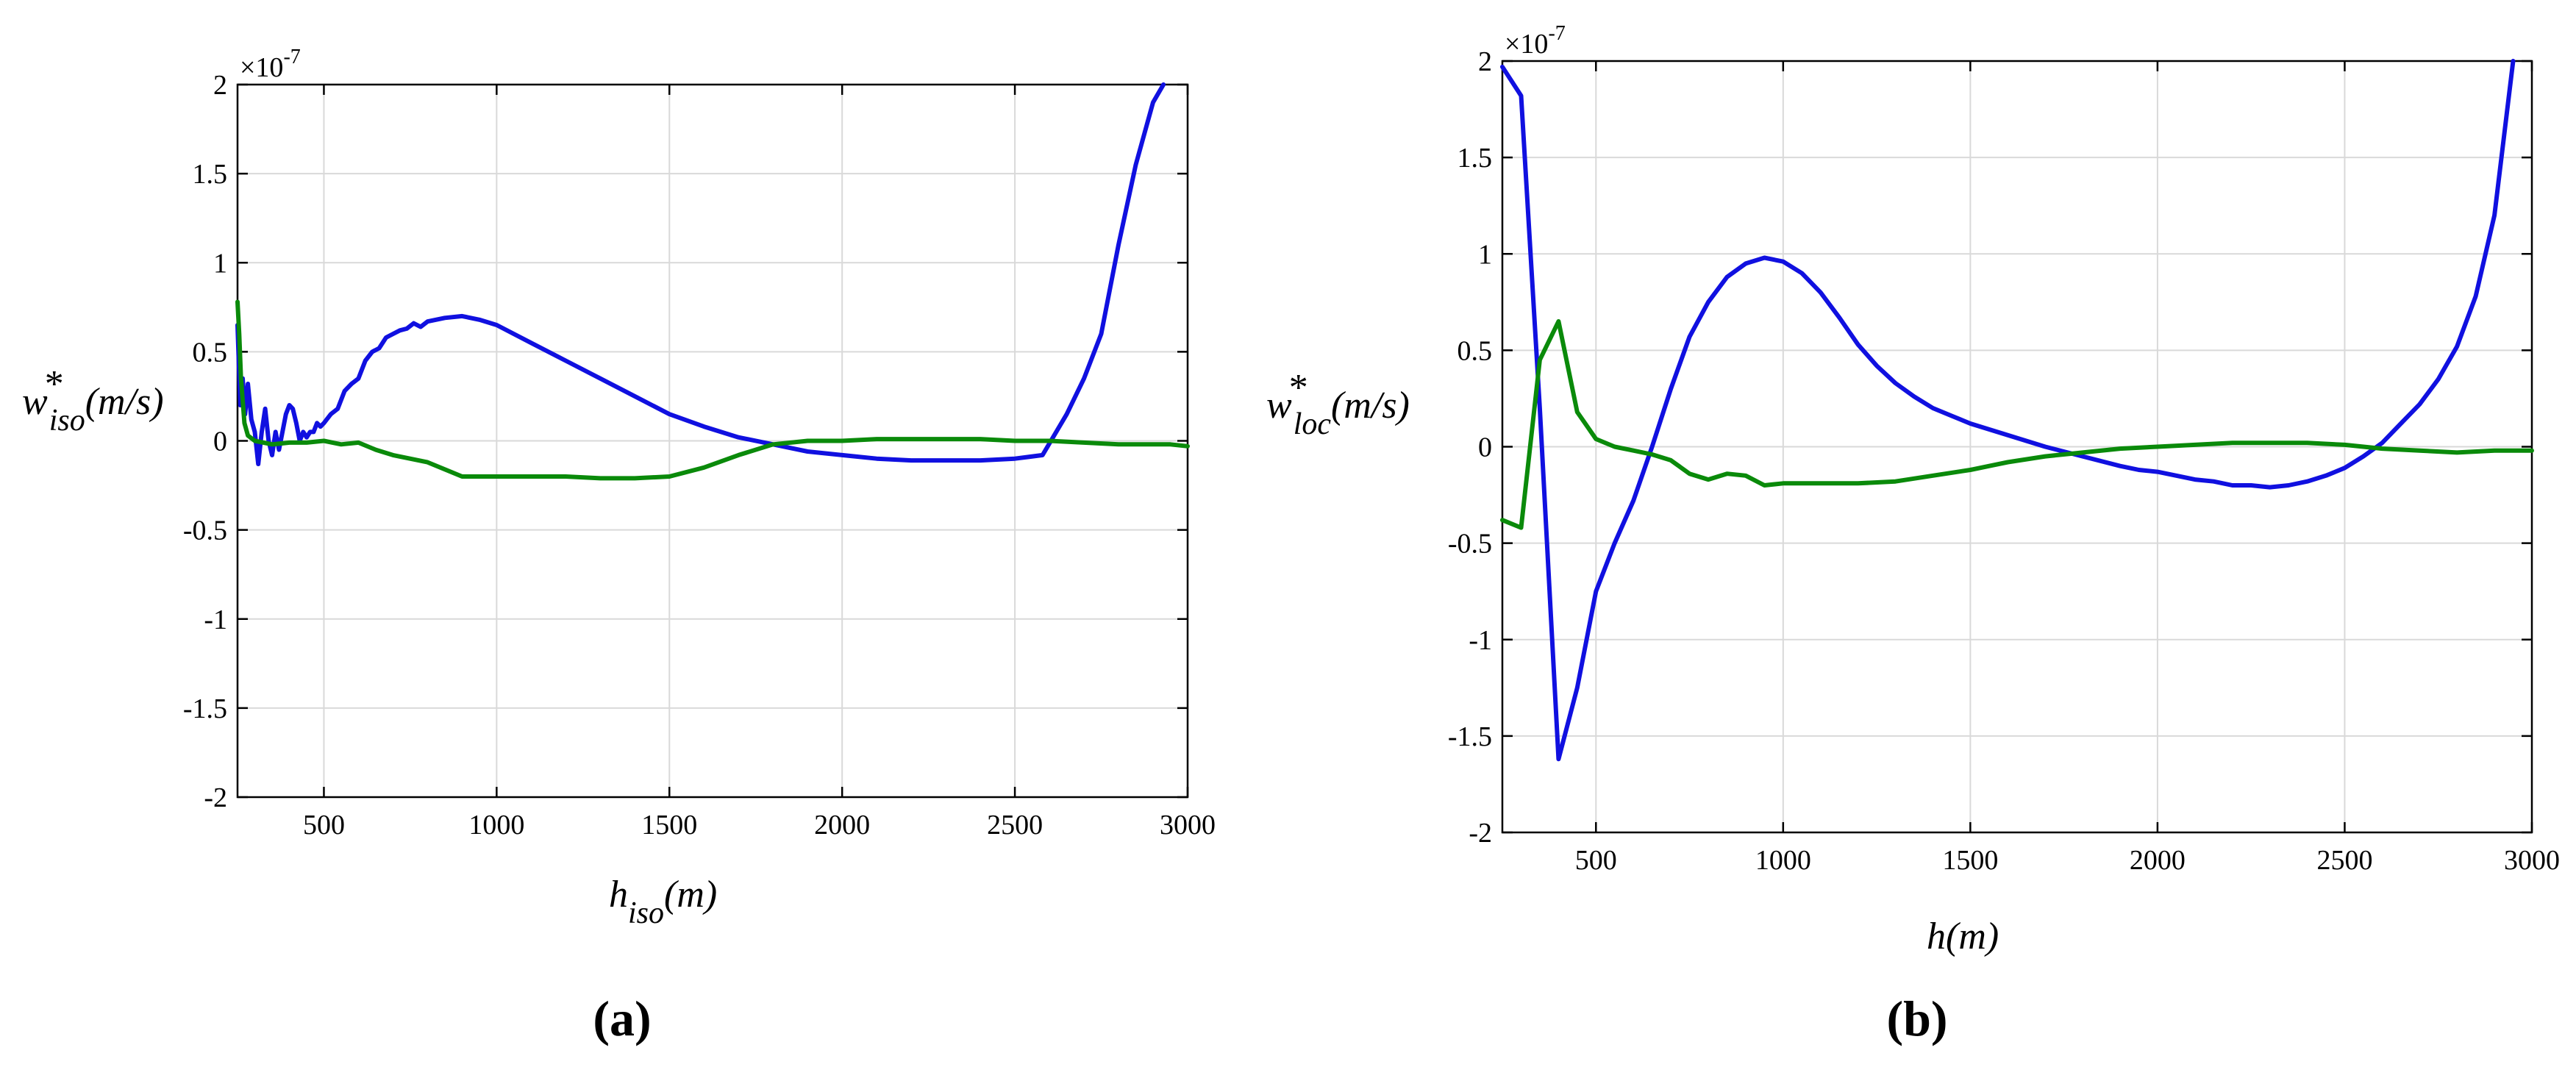  What do you see at coordinates (496, 825) in the screenshot?
I see `chart-a-xtick-label-1: 1000` at bounding box center [496, 825].